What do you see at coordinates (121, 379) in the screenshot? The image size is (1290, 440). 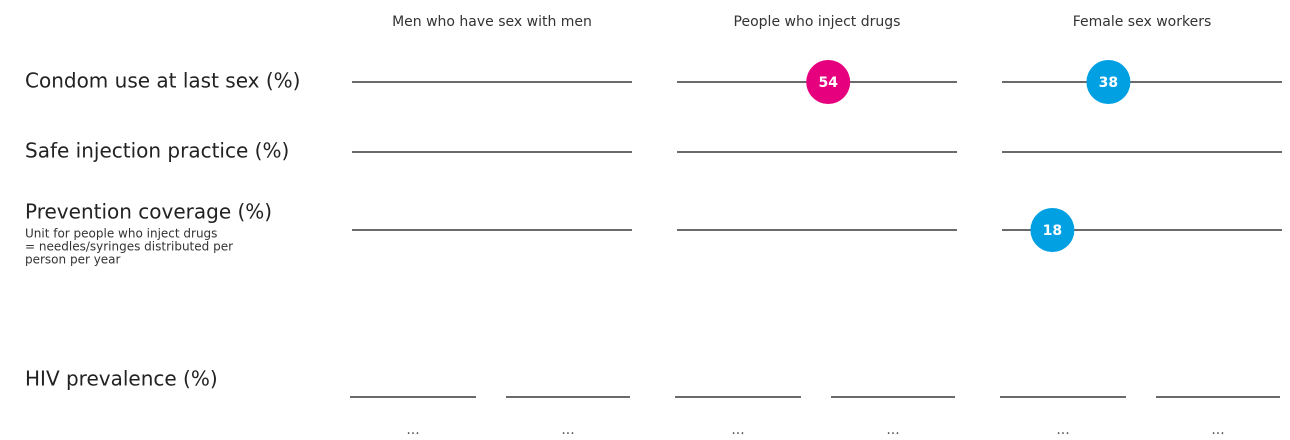 I see `row-label: HIV prevalence (%)` at bounding box center [121, 379].